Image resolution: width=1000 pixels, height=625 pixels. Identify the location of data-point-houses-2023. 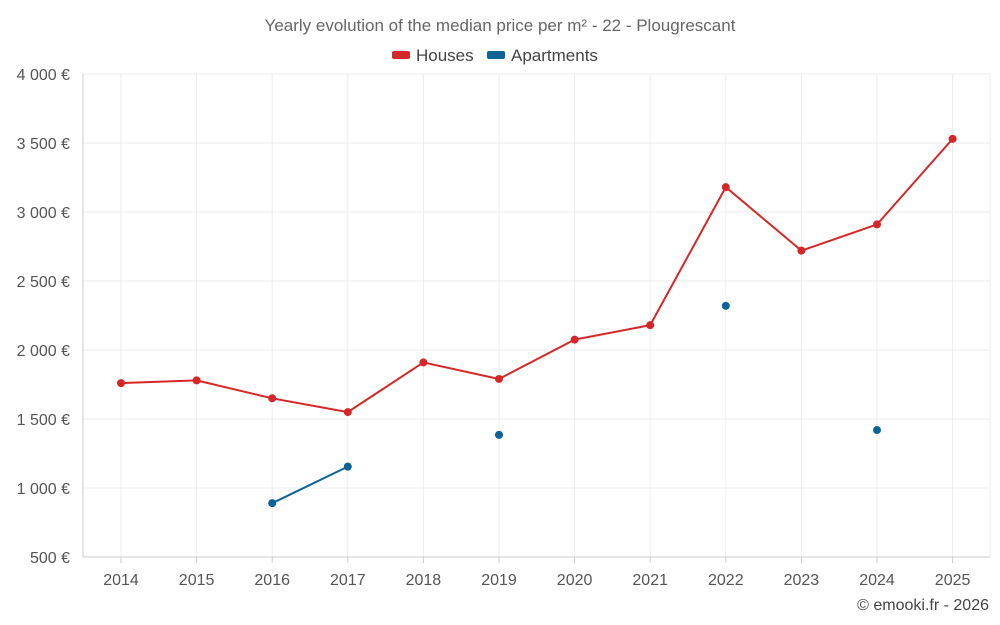
(801, 250).